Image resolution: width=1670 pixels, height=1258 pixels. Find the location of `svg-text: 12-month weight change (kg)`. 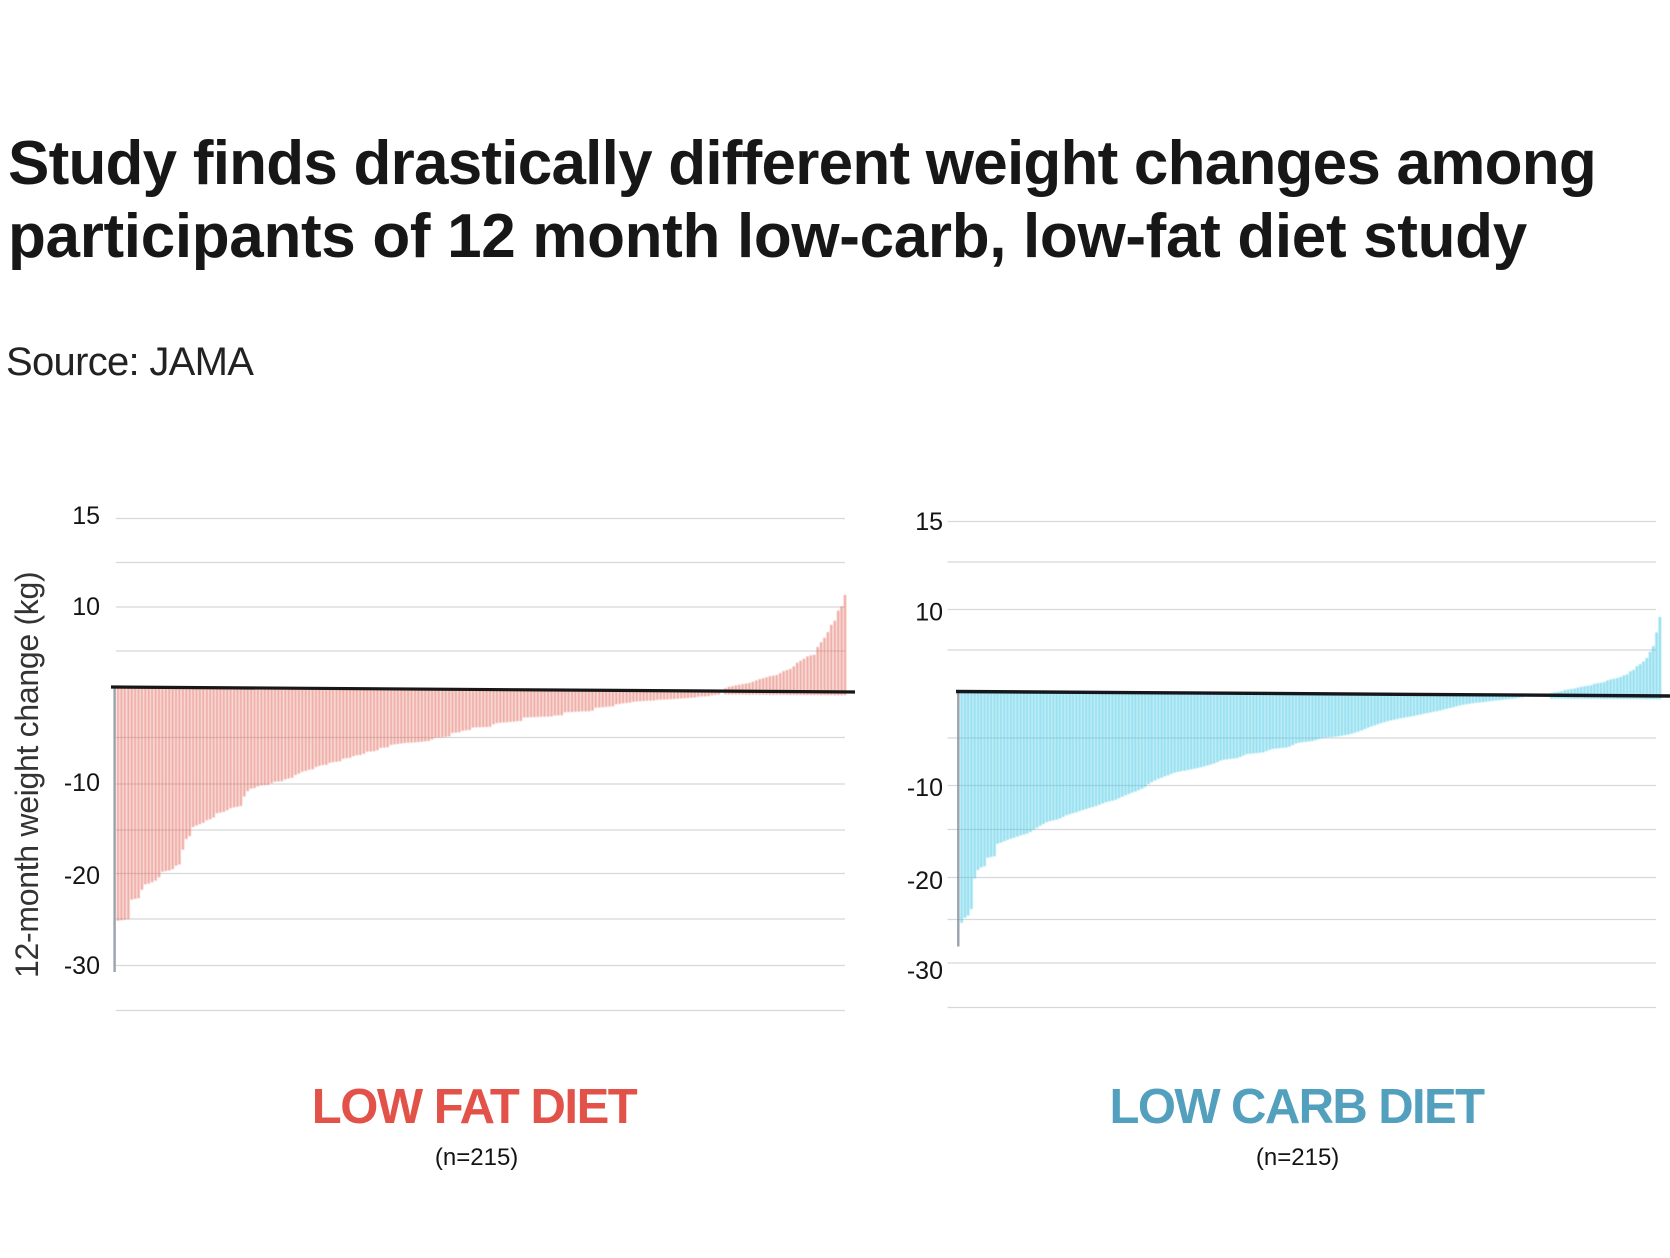

svg-text: 12-month weight change (kg) is located at coordinates (27, 775).